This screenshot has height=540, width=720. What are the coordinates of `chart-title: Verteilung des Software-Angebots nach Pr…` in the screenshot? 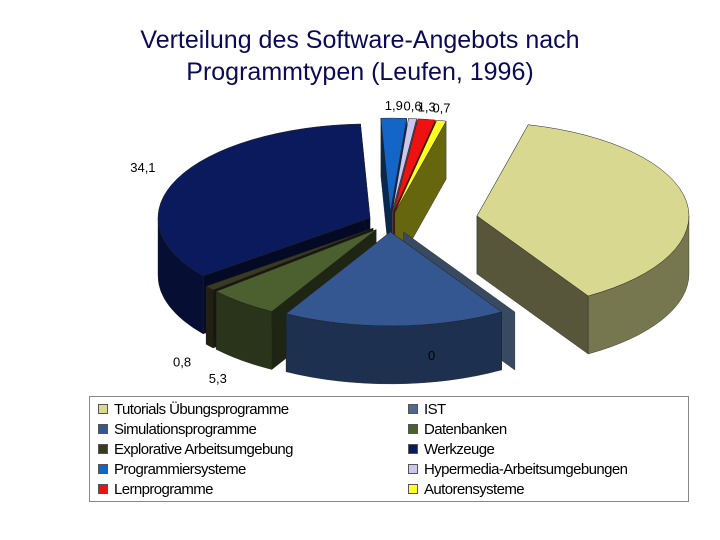 It's located at (360, 56).